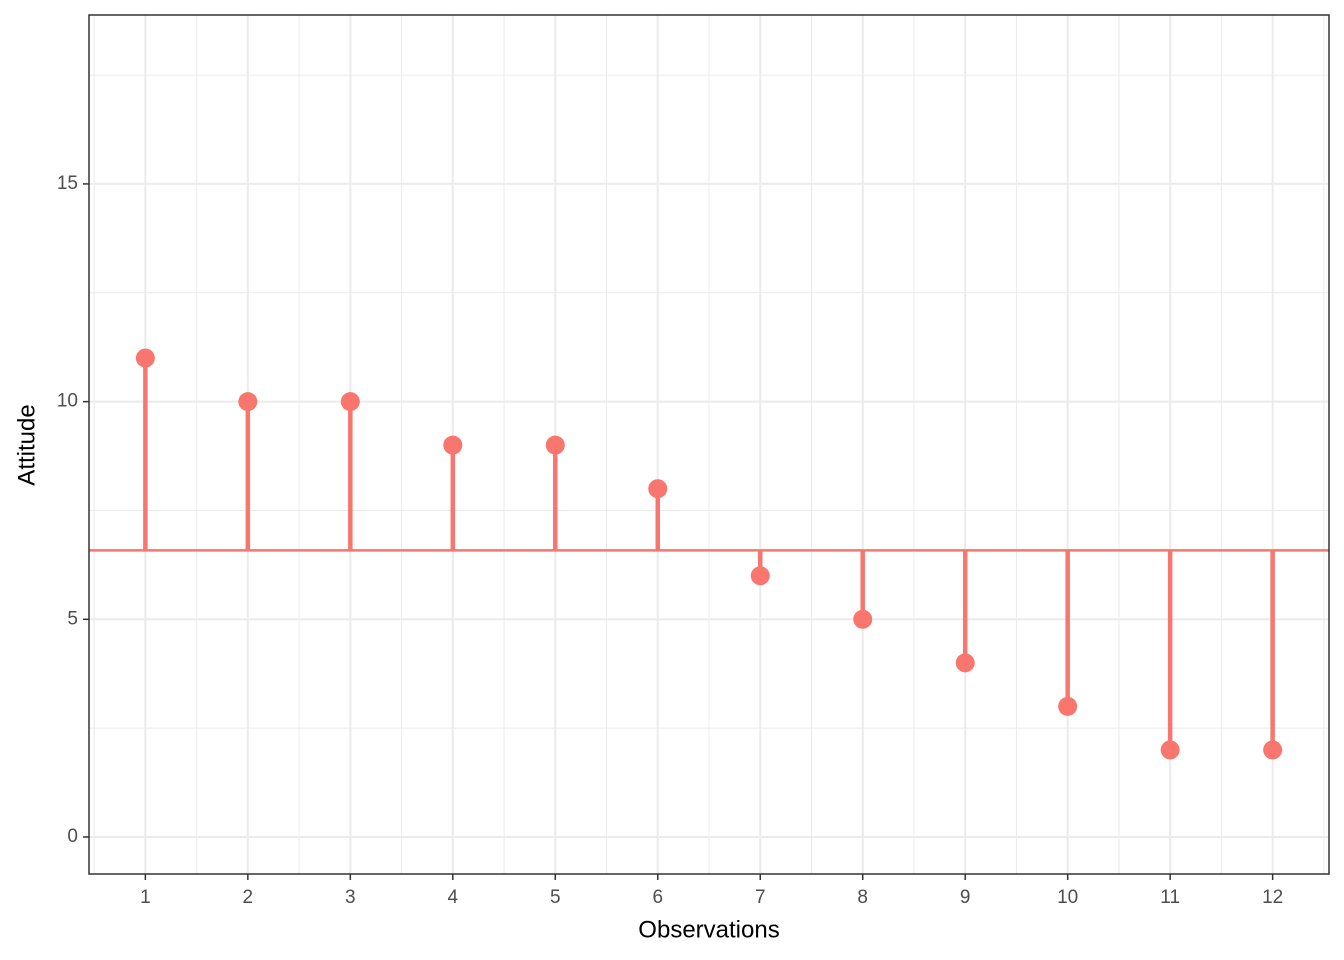 The height and width of the screenshot is (960, 1344). I want to click on x-axis-title: Observations, so click(708, 929).